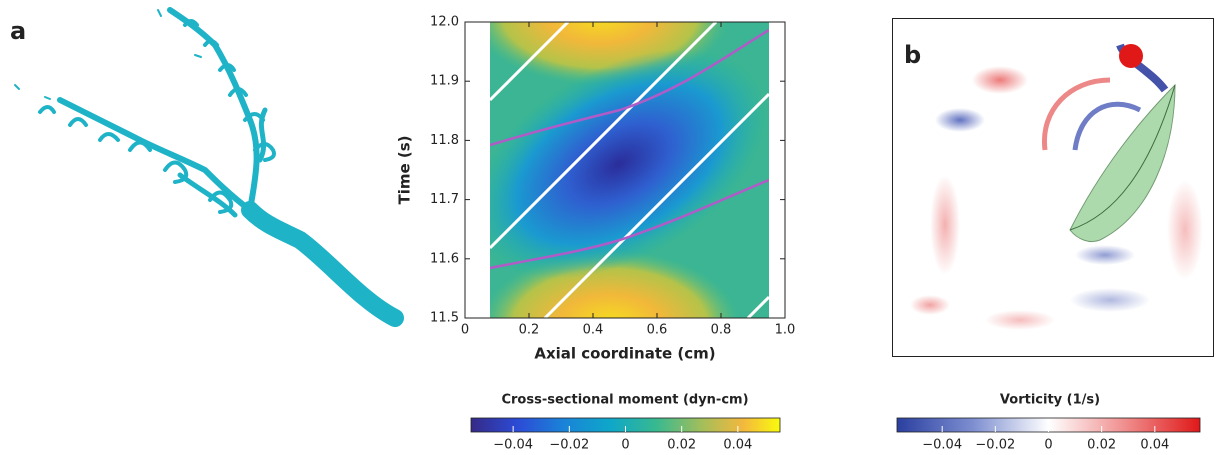 This screenshot has width=1221, height=455. Describe the element at coordinates (785, 330) in the screenshot. I see `x-tick-label: 1.0` at that location.